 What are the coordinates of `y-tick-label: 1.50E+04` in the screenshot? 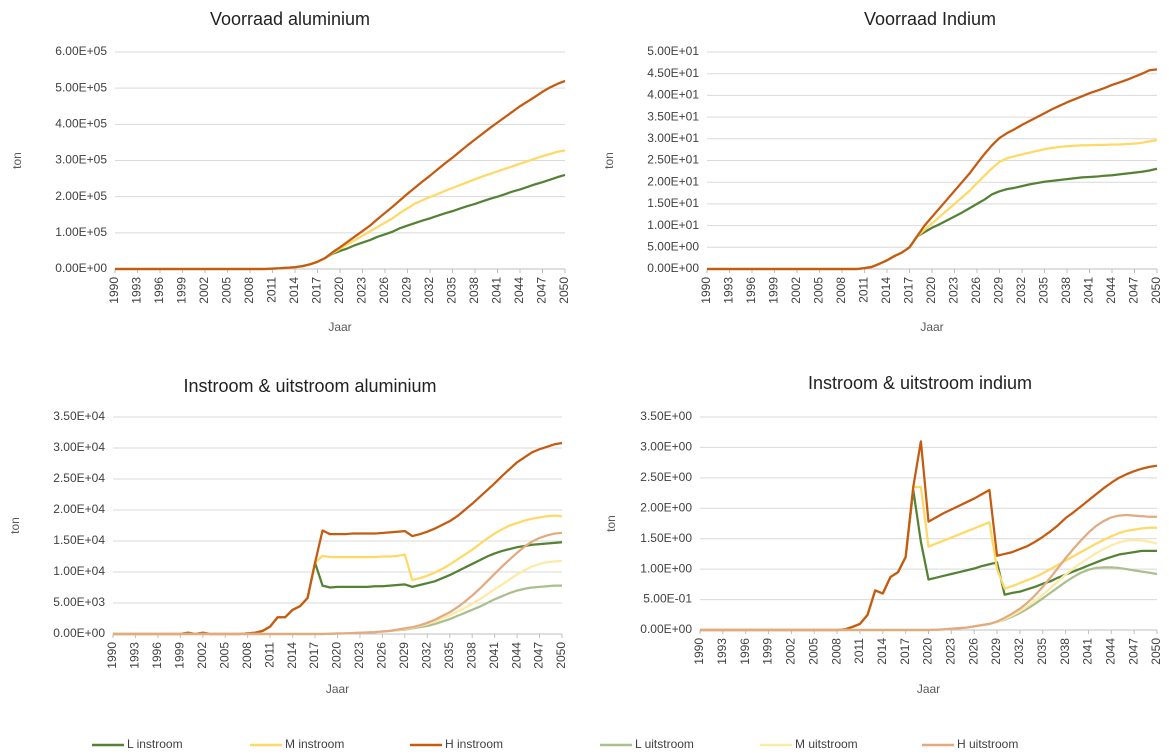 It's located at (79, 540).